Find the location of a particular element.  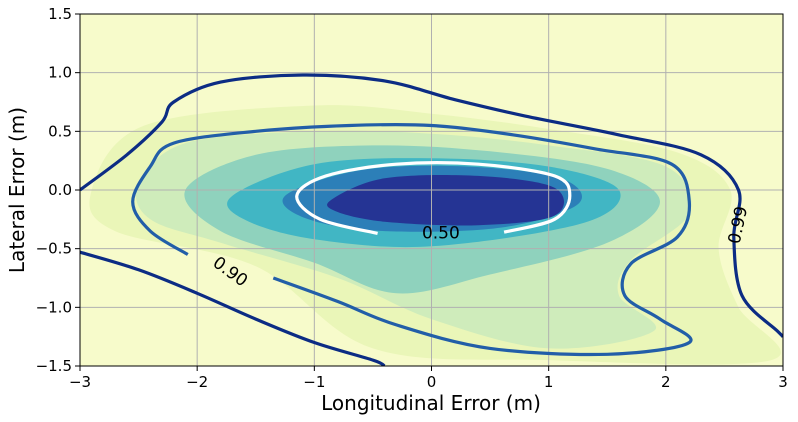

contour-label-0.50: 0.50 is located at coordinates (441, 233).